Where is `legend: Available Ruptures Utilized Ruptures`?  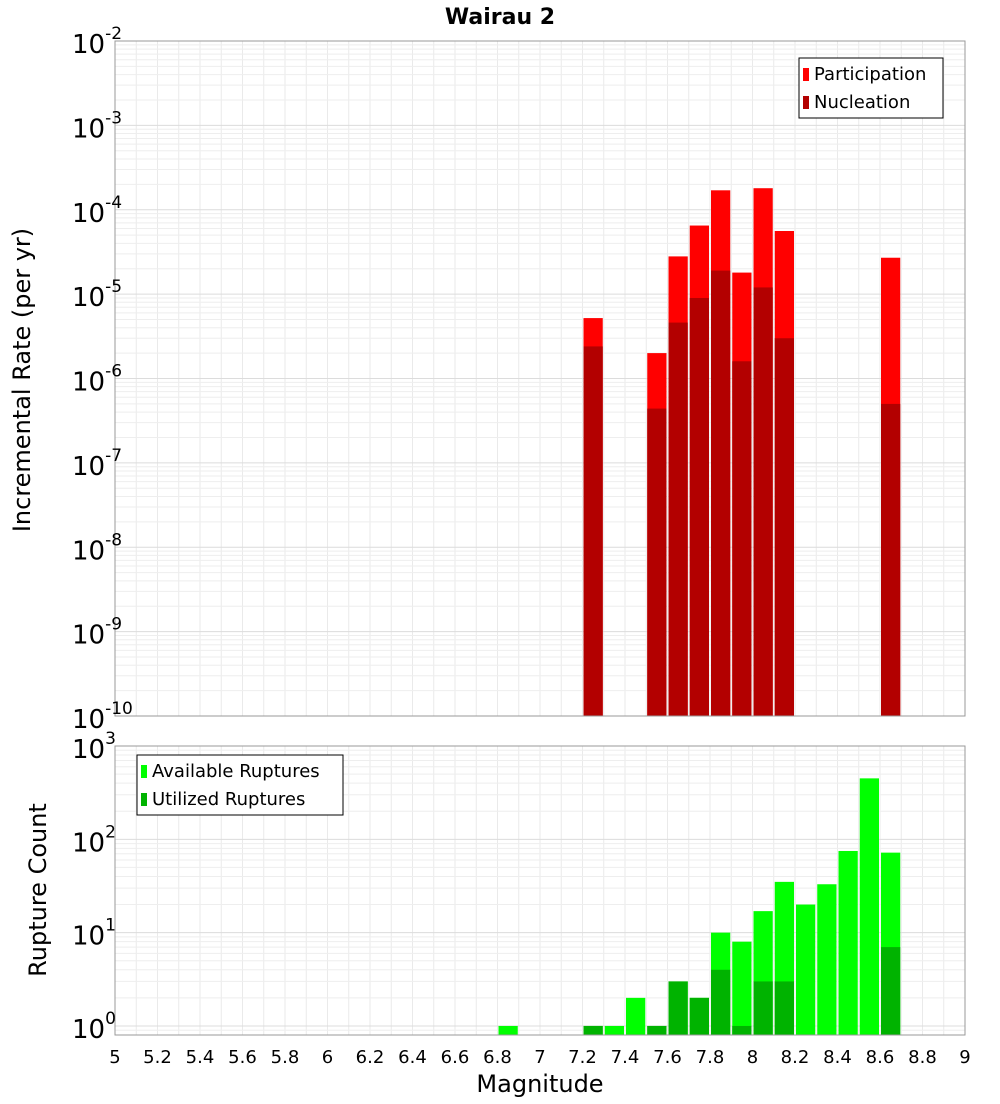 legend: Available Ruptures Utilized Ruptures is located at coordinates (240, 785).